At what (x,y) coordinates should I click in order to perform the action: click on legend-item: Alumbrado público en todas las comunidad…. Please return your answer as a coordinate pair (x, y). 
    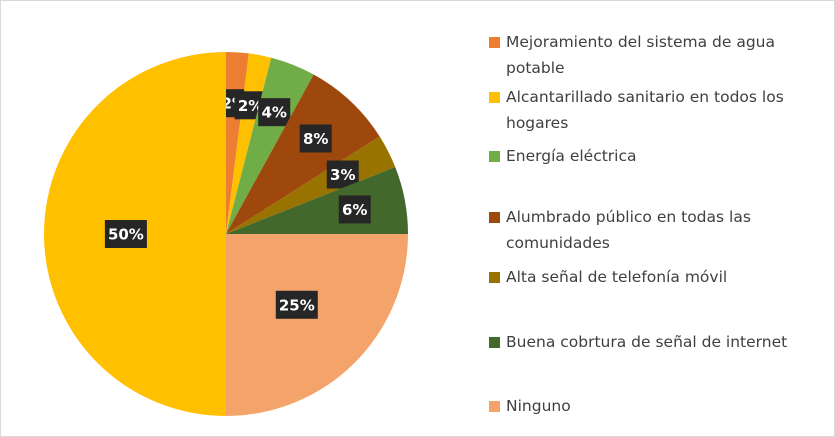
    Looking at the image, I should click on (661, 230).